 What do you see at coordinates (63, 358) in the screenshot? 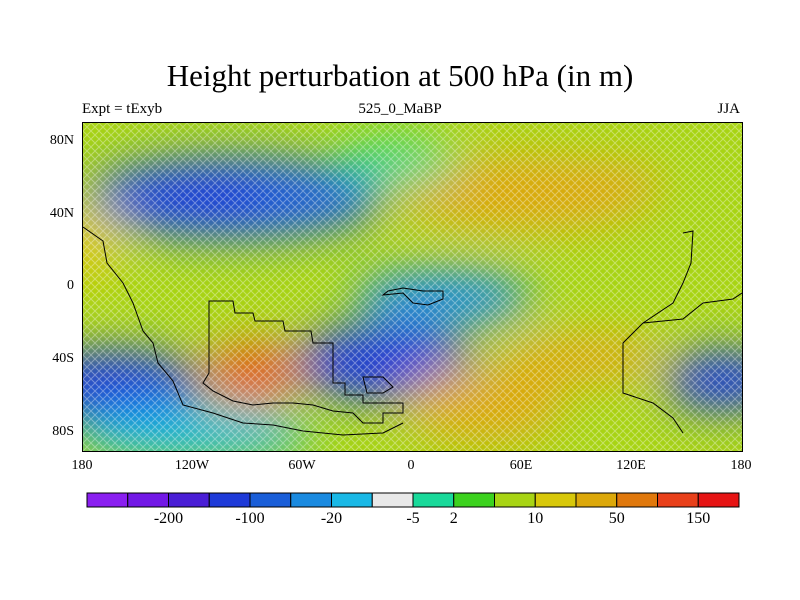
I see `y-tick-label: 40S` at bounding box center [63, 358].